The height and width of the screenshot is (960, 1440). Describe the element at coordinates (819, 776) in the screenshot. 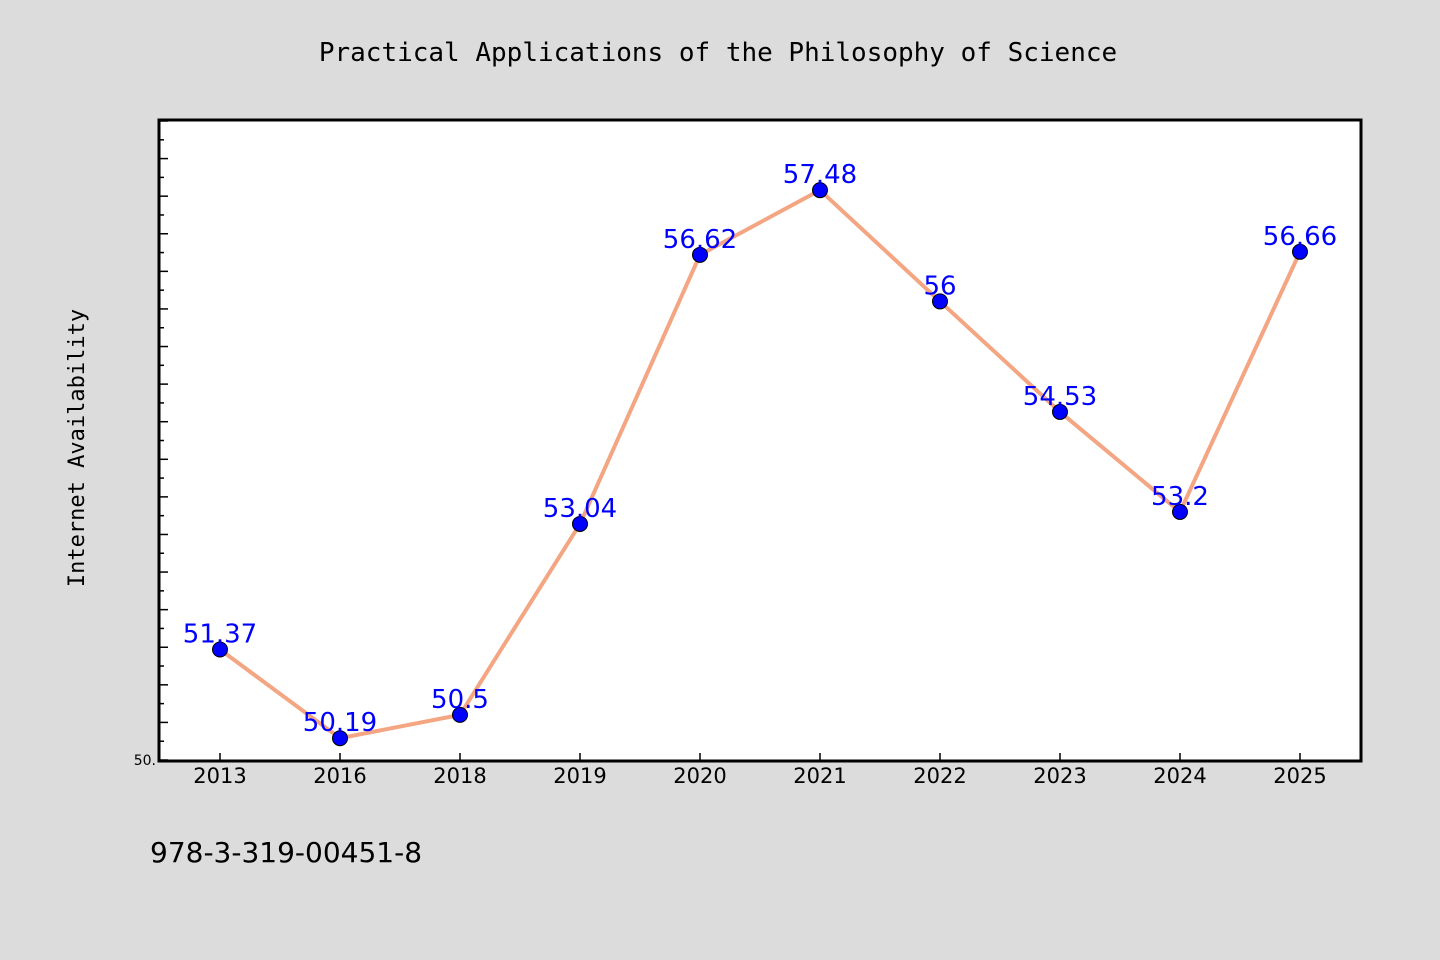

I see `x-tick-label: 2021` at that location.